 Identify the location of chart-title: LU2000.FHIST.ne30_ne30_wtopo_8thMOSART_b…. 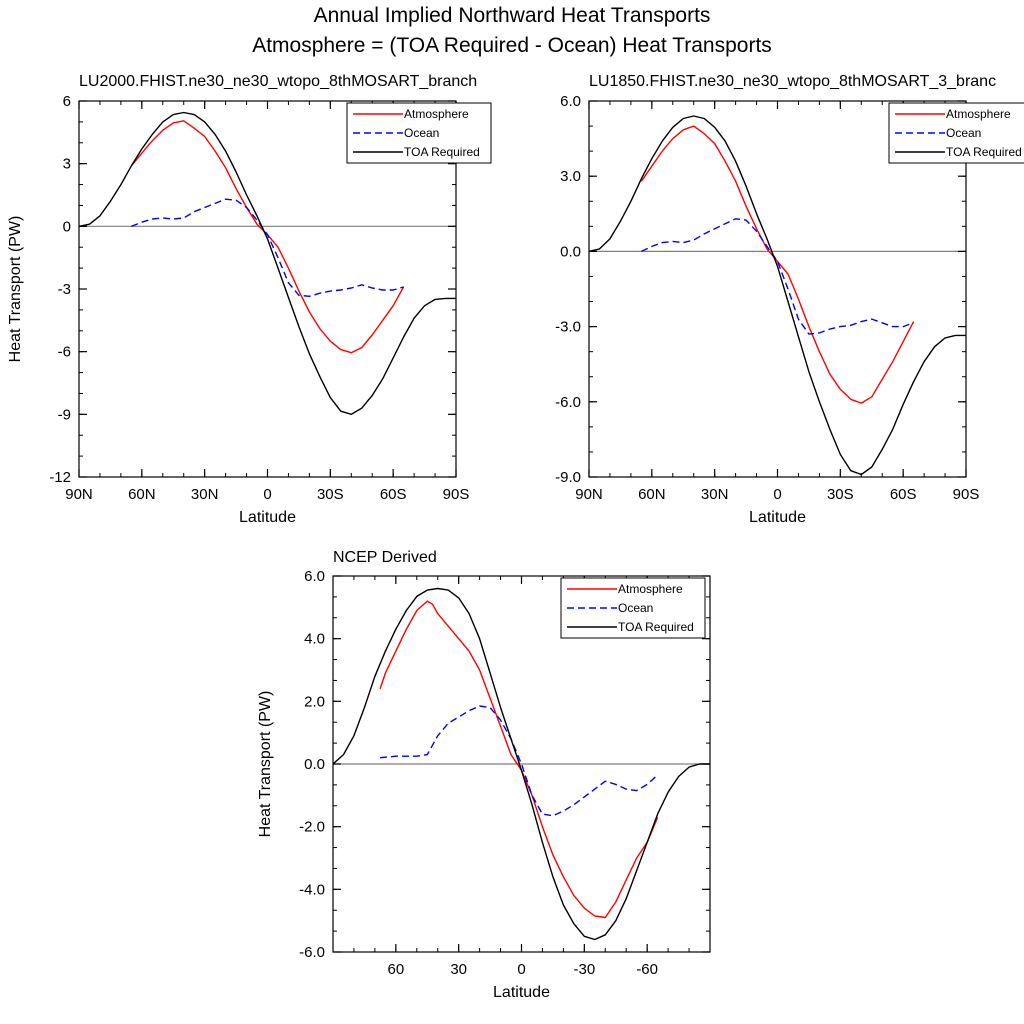
(278, 81).